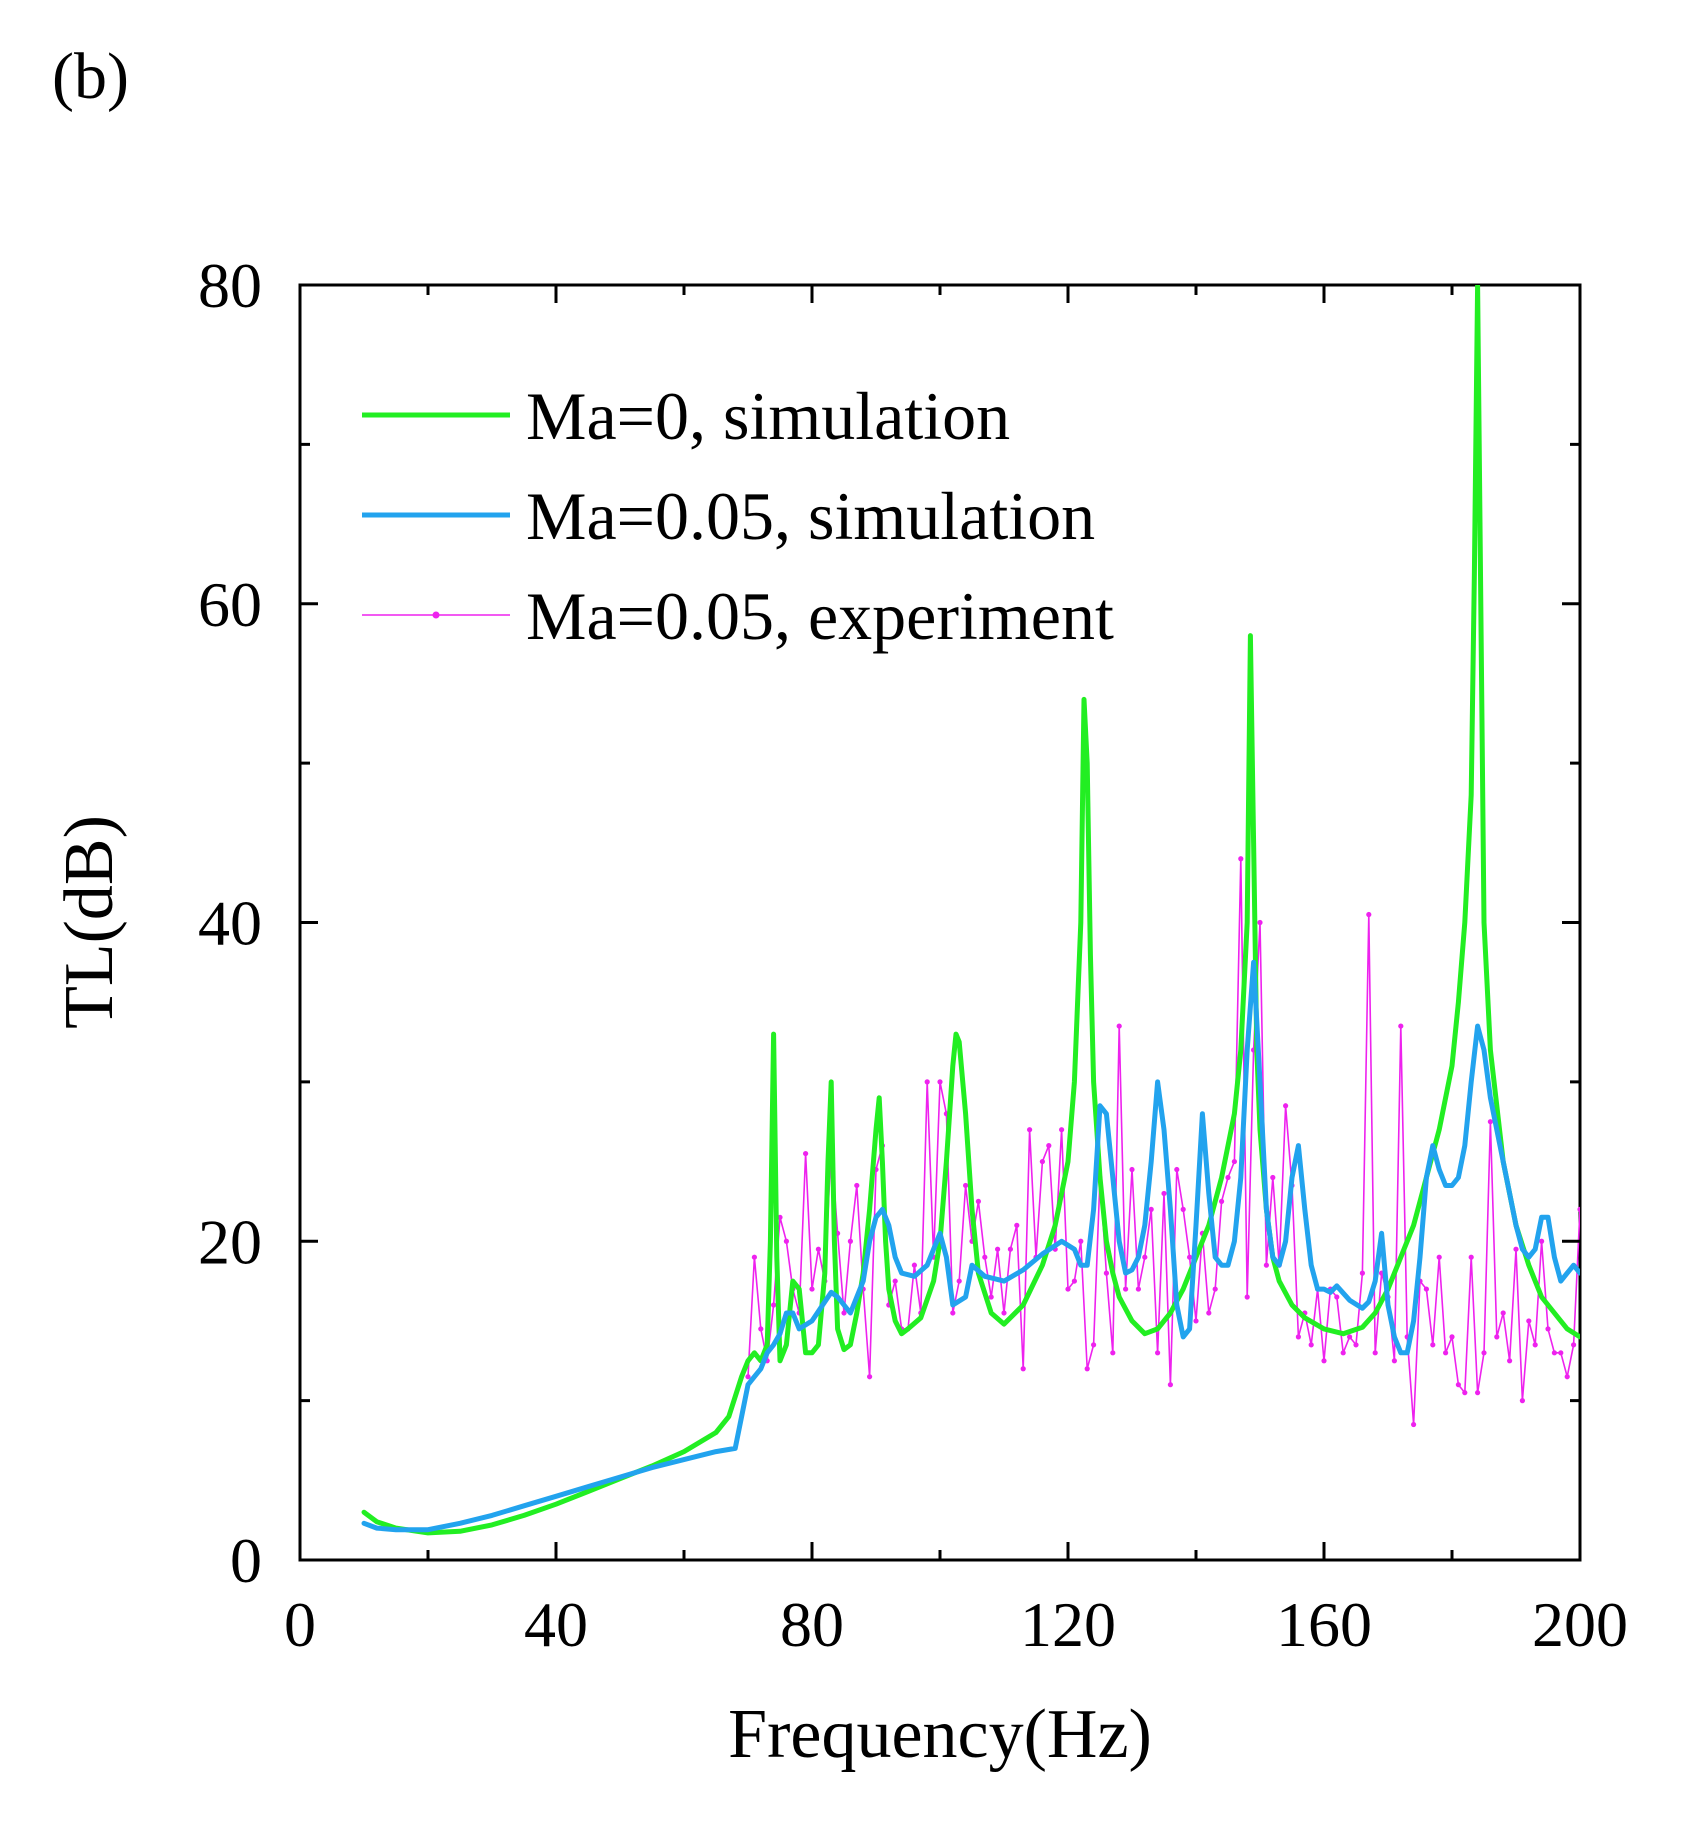 The width and height of the screenshot is (1691, 1822). What do you see at coordinates (300, 1624) in the screenshot?
I see `x-tick-label: 0` at bounding box center [300, 1624].